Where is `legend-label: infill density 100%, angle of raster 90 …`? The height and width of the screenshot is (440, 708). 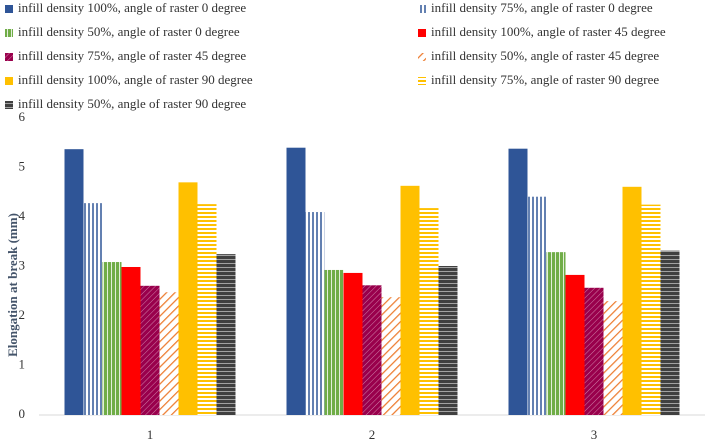
legend-label: infill density 100%, angle of raster 90 … is located at coordinates (135, 79).